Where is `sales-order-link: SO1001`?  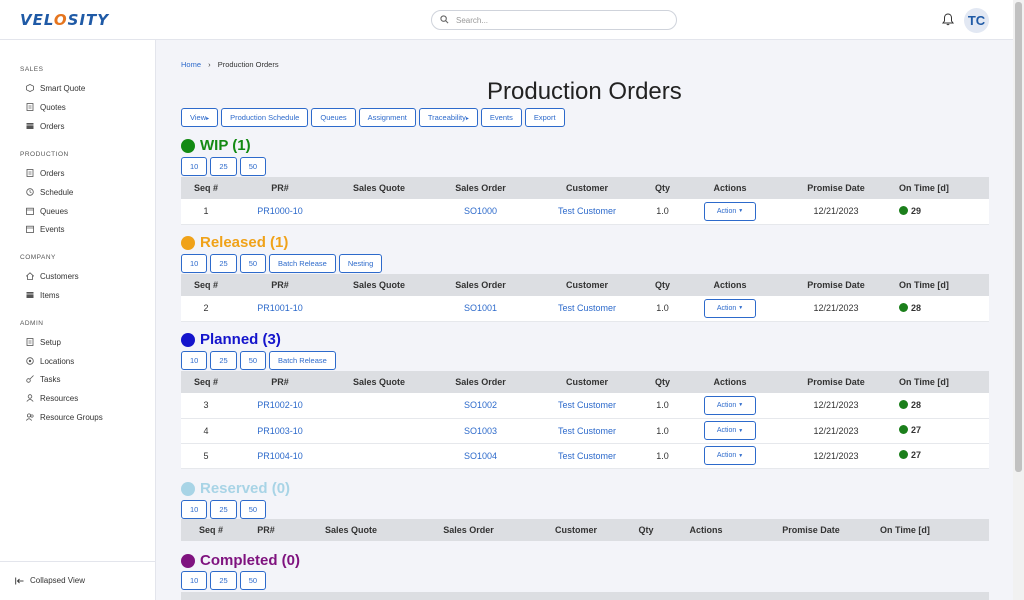 sales-order-link: SO1001 is located at coordinates (480, 309).